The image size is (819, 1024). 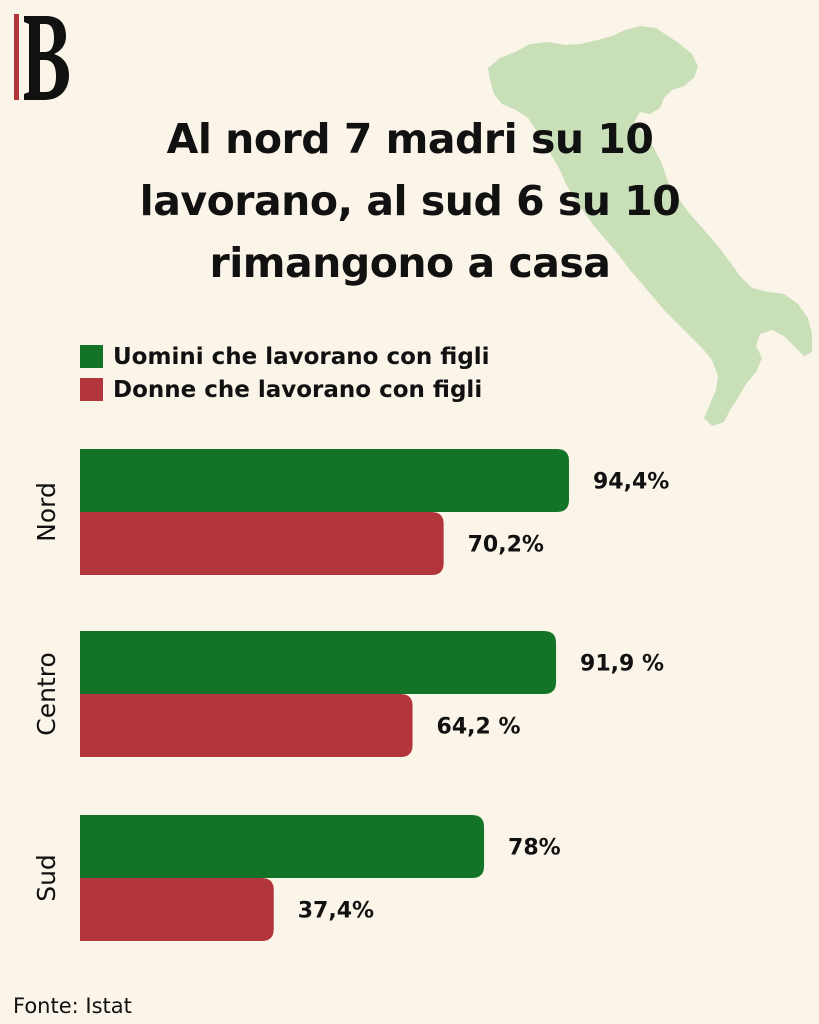 What do you see at coordinates (46, 878) in the screenshot?
I see `category-label-sud: Sud` at bounding box center [46, 878].